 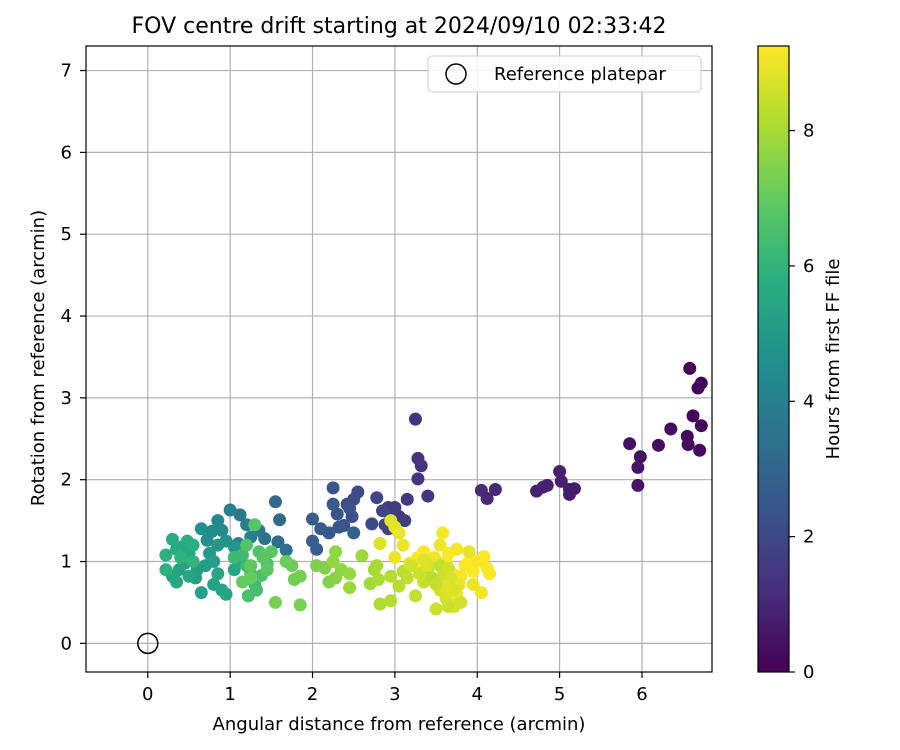 What do you see at coordinates (66, 562) in the screenshot?
I see `y-tick-label: 1` at bounding box center [66, 562].